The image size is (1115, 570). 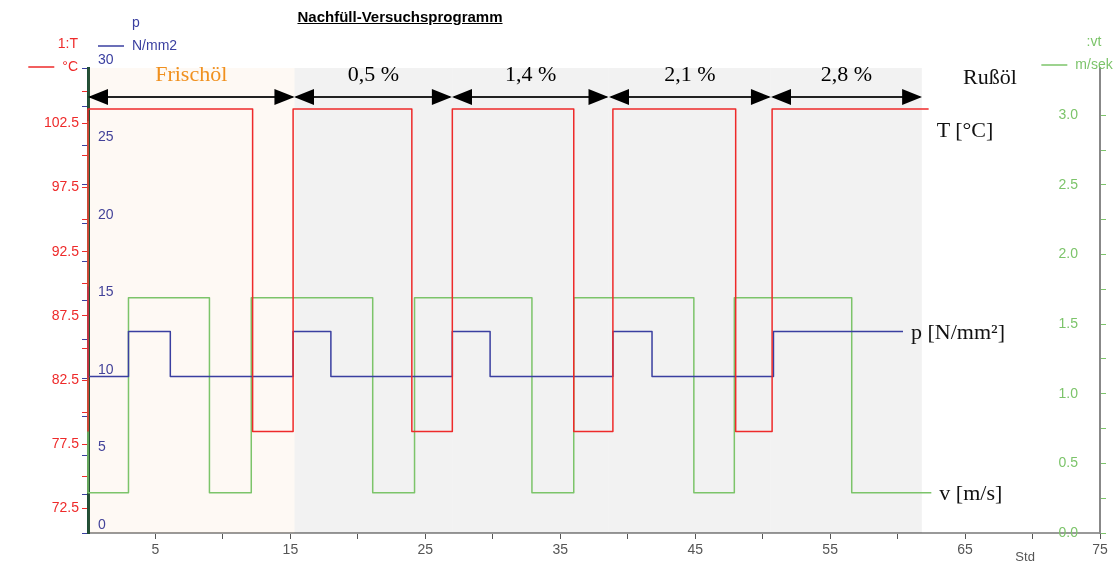 I want to click on y2-tick-label: 2.0, so click(x=1068, y=253).